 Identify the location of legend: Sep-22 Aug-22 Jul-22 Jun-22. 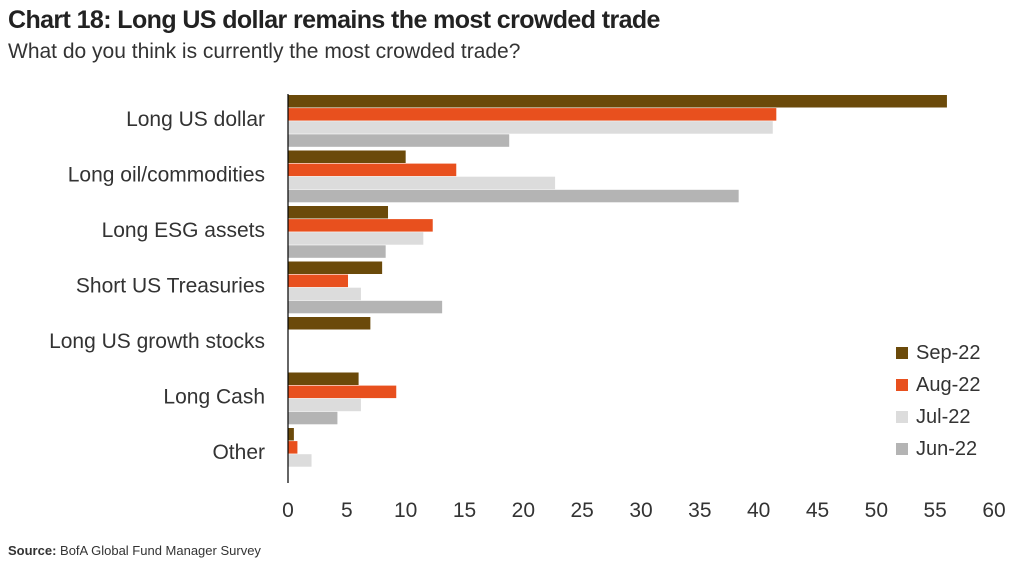
(938, 401).